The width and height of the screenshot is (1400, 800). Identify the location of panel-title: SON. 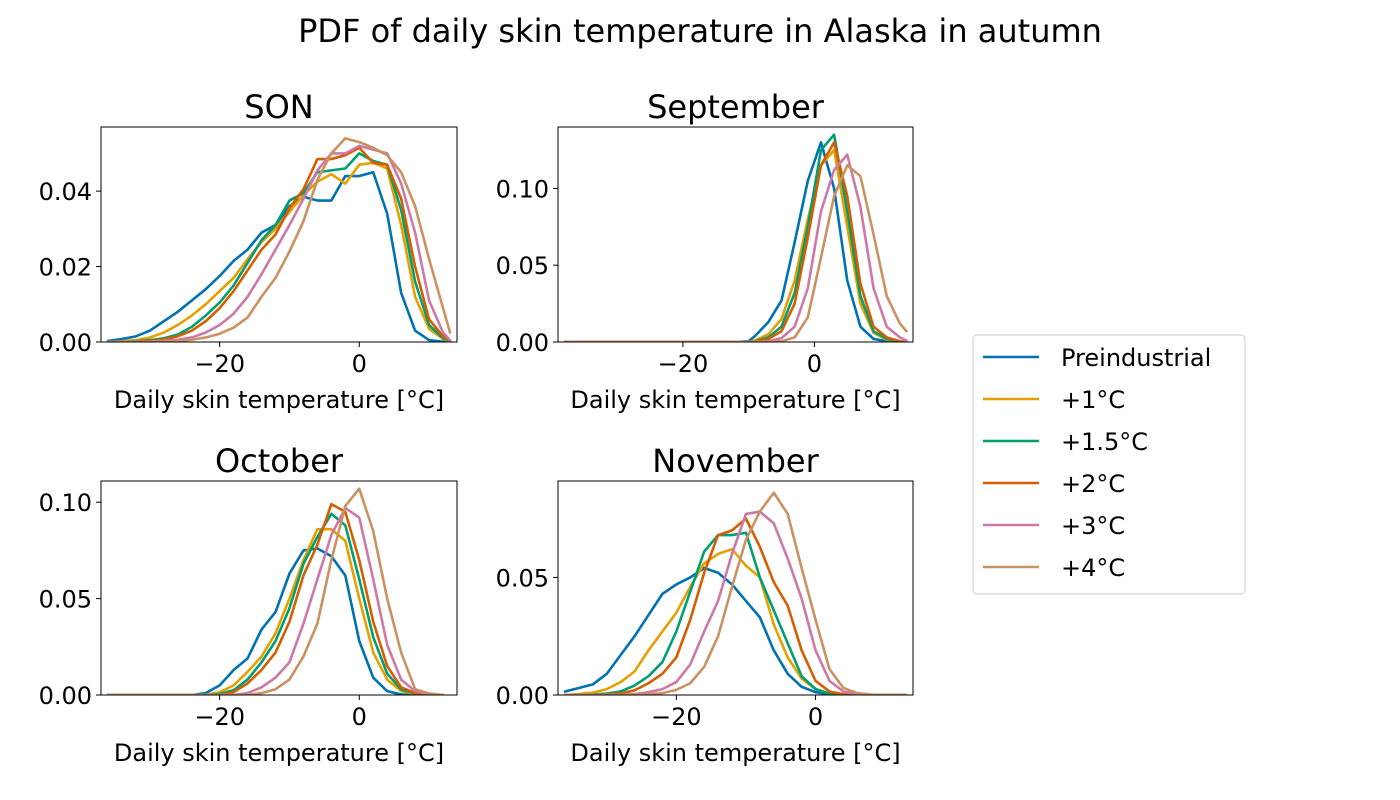
(278, 107).